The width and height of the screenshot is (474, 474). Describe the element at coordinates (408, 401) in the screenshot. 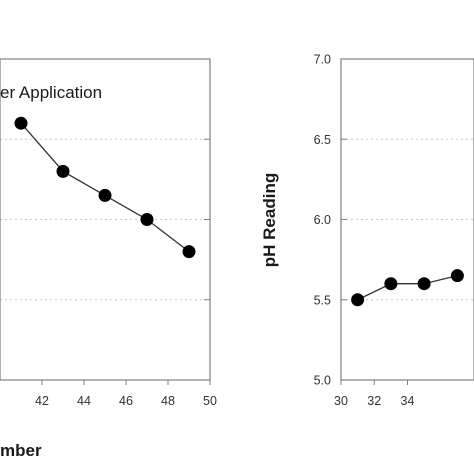

I see `right-xtick-label-2: 34` at that location.